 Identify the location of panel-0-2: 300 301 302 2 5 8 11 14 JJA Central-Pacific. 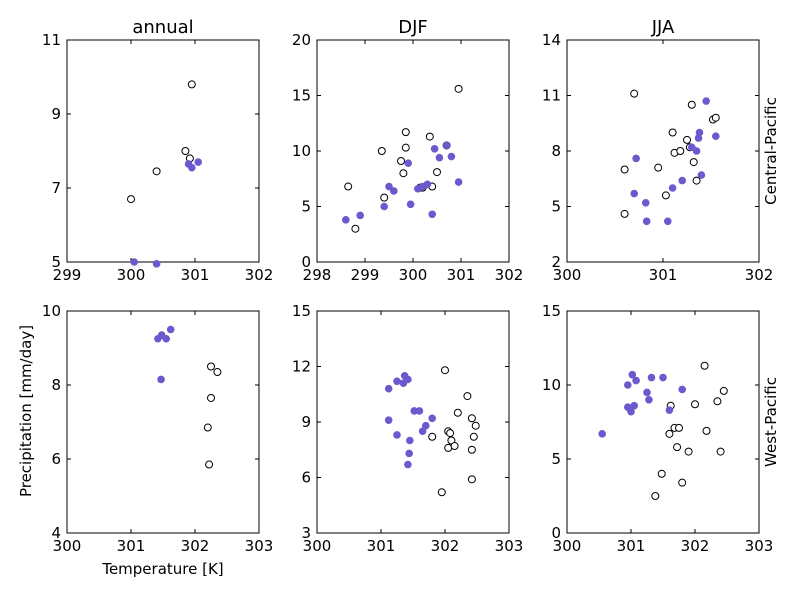
(661, 150).